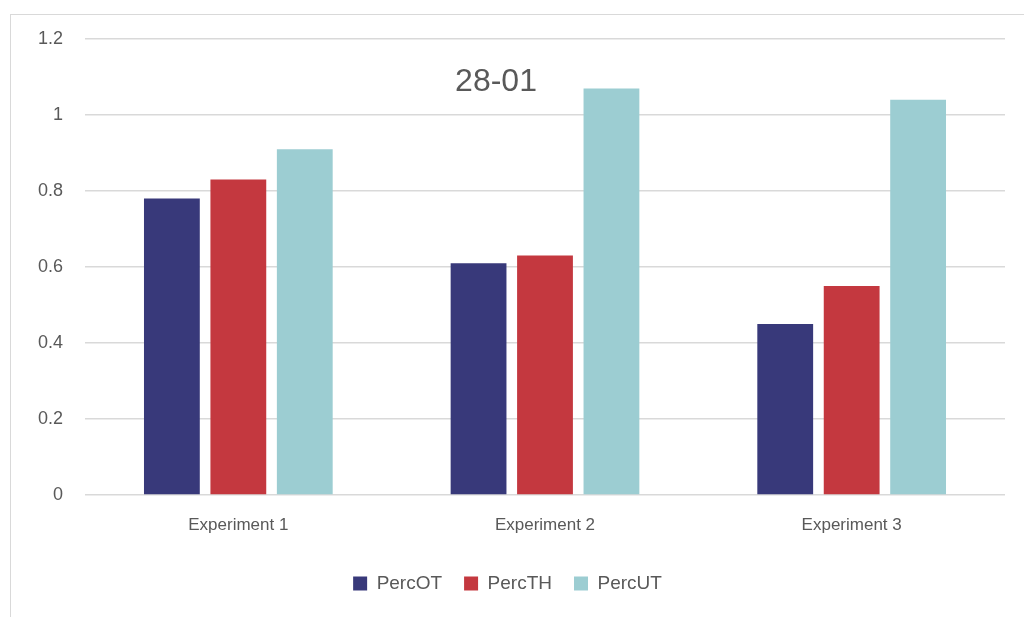 The image size is (1024, 617). I want to click on text: 28-01, so click(496, 80).